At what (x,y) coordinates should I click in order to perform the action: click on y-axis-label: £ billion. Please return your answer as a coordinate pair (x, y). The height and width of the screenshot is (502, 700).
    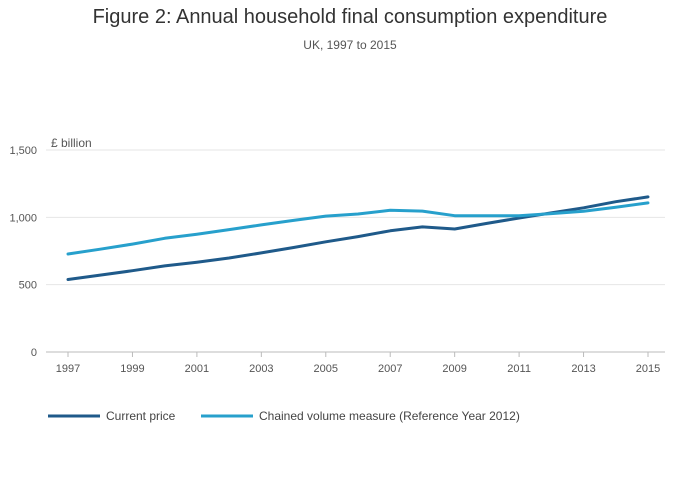
    Looking at the image, I should click on (71, 143).